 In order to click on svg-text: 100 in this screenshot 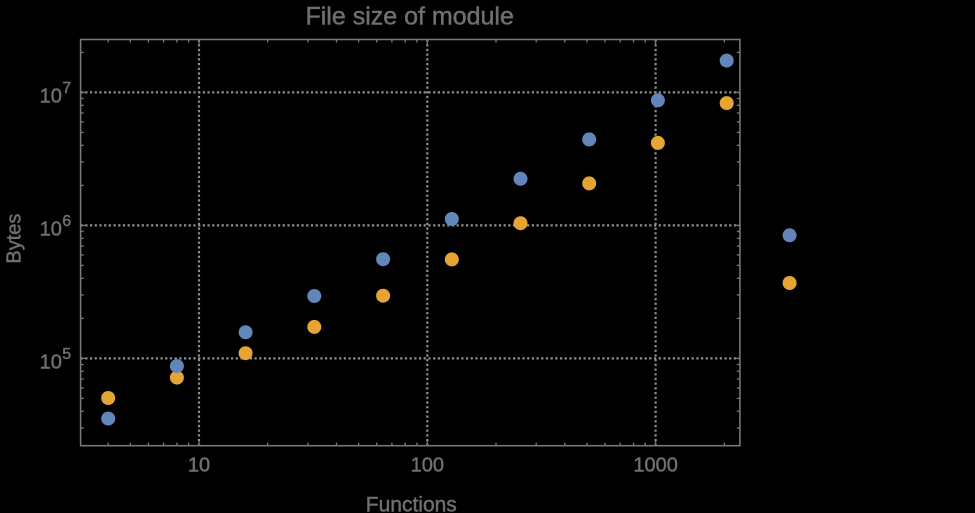, I will do `click(427, 465)`.